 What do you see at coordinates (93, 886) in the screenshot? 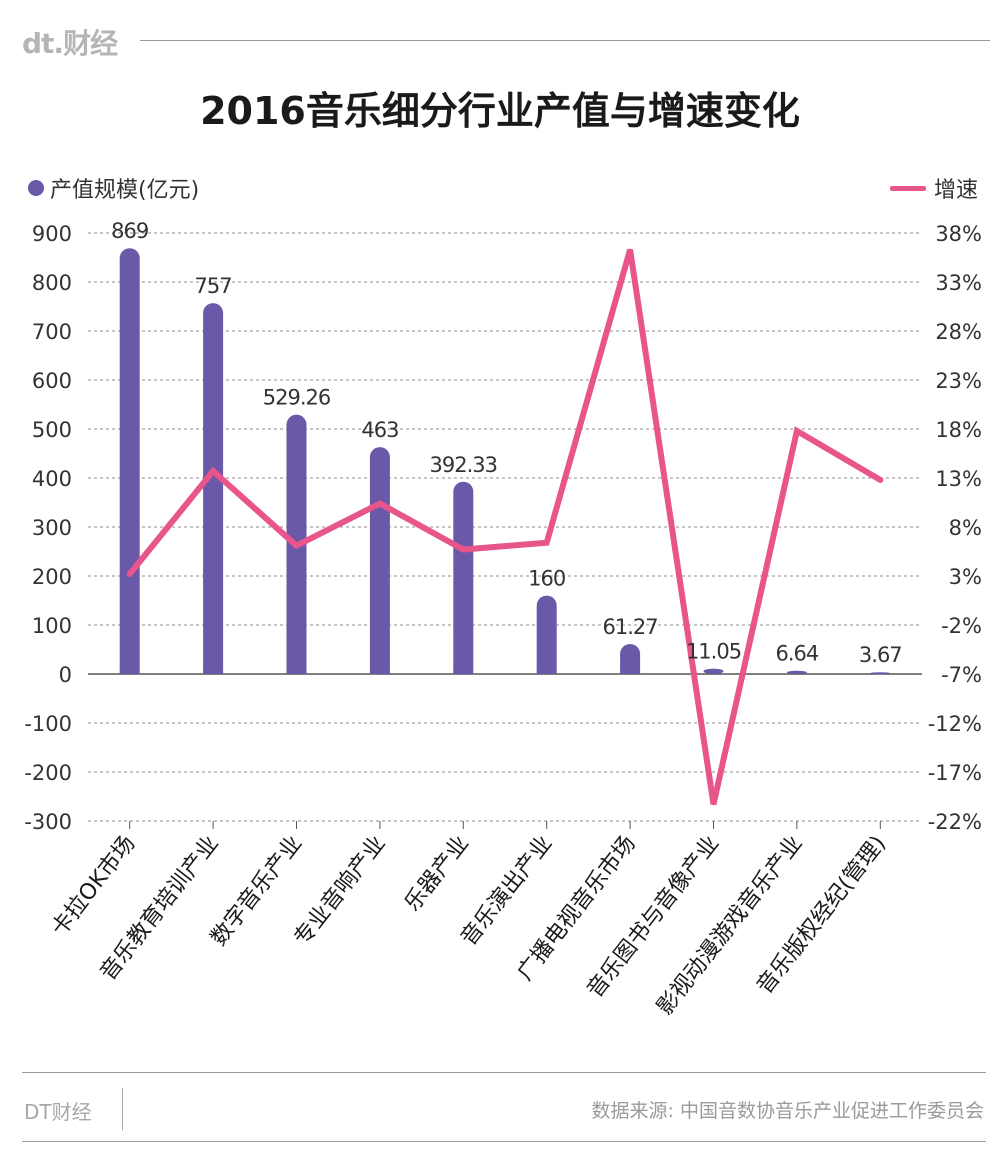
I see `x-category-label: 卡拉OK市场` at bounding box center [93, 886].